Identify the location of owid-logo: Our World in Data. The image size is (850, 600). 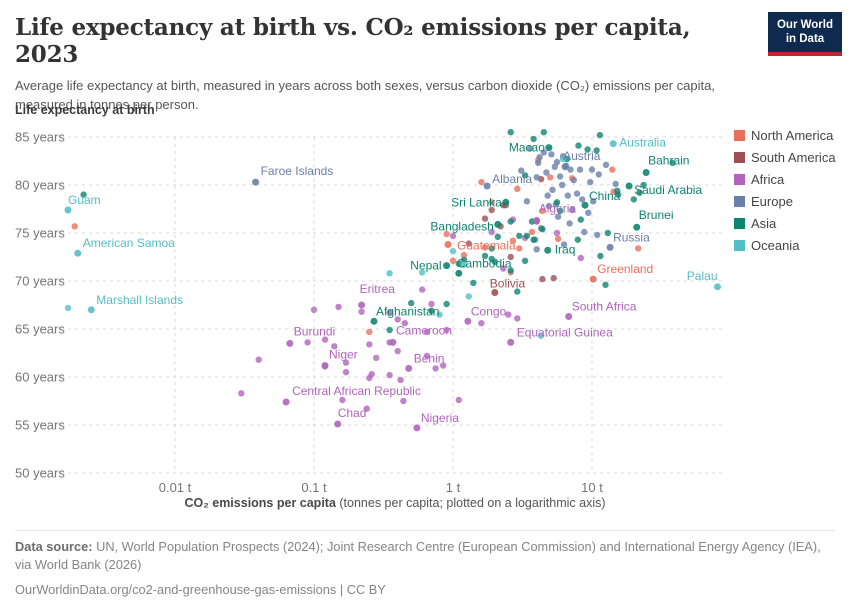
(805, 34).